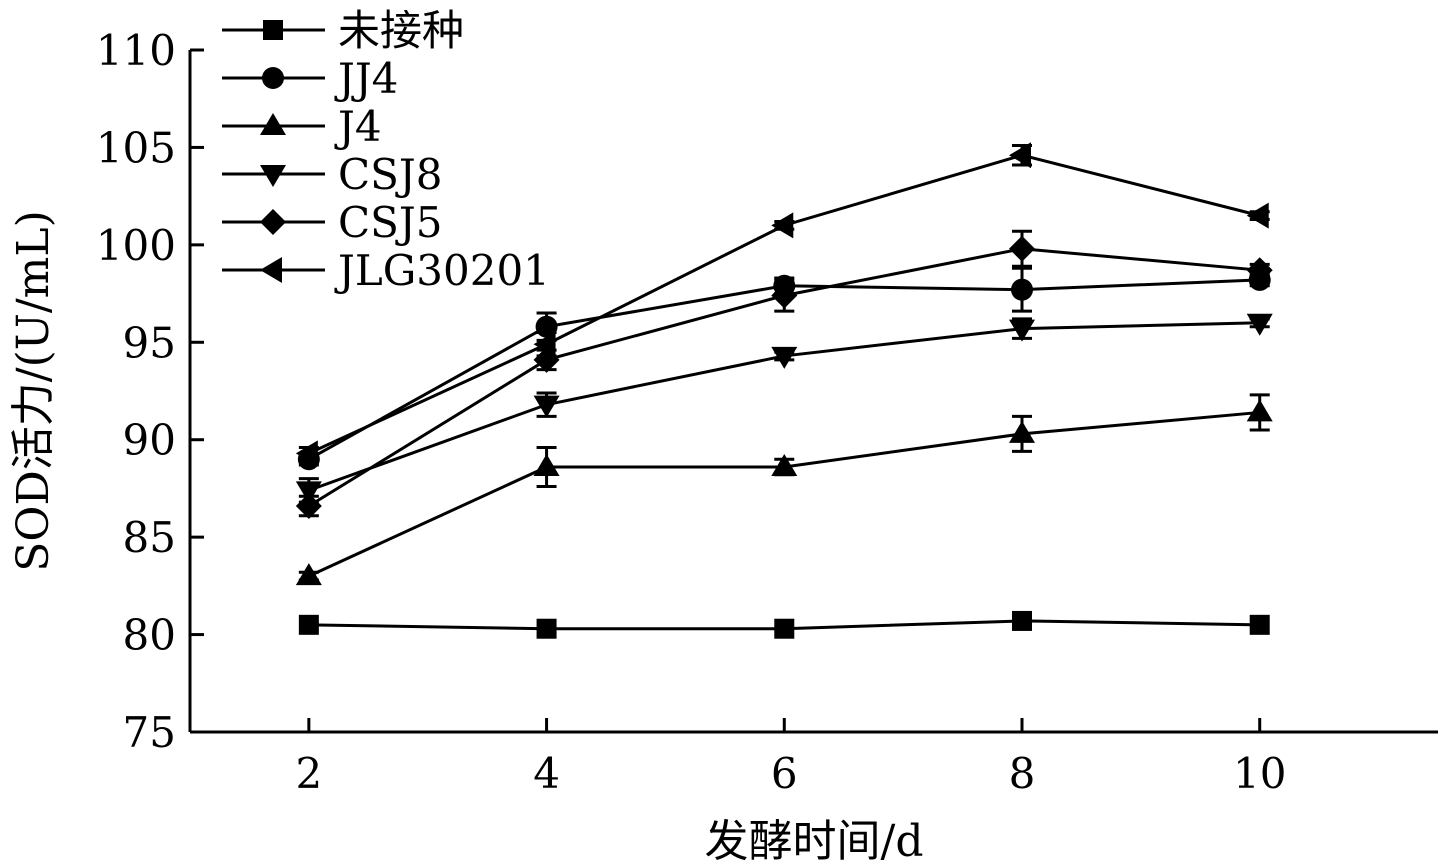 The height and width of the screenshot is (866, 1440). I want to click on y-ticks: 75 80 85 90 95 100 105 110, so click(150, 391).